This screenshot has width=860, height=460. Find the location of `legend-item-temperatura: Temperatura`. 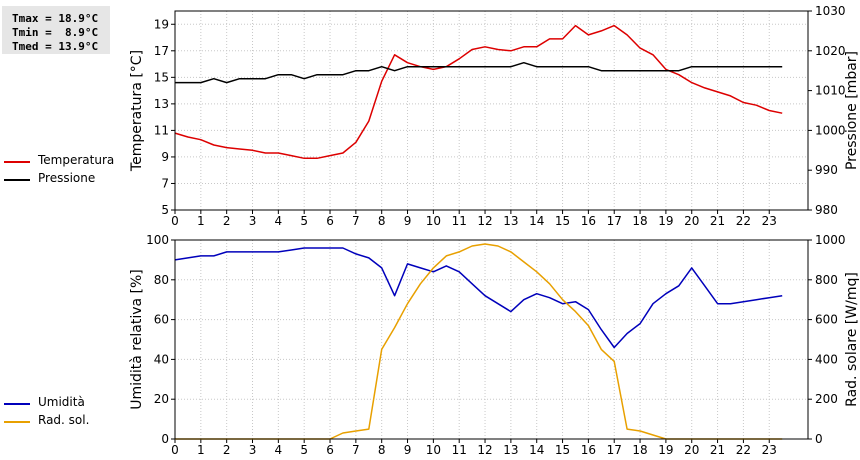

legend-item-temperatura: Temperatura is located at coordinates (74, 161).